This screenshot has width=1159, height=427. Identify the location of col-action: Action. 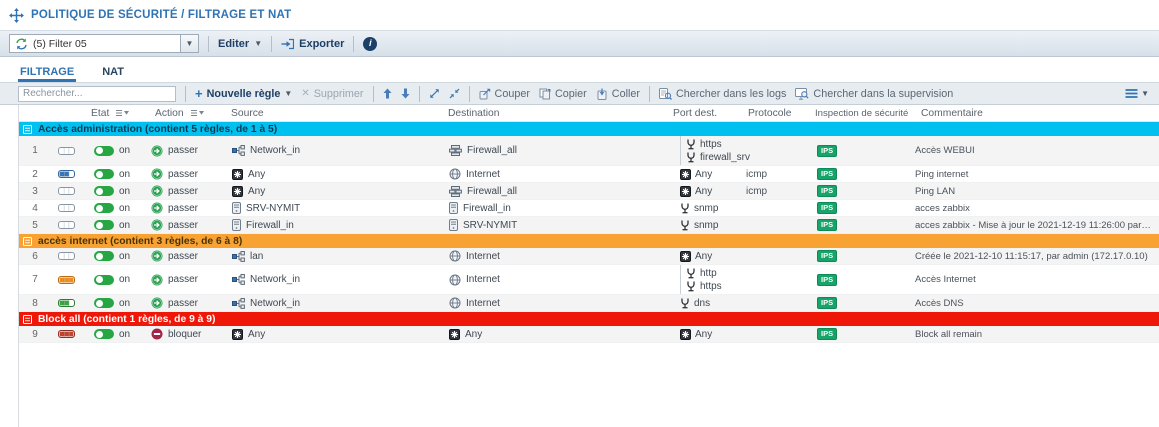
(187, 113).